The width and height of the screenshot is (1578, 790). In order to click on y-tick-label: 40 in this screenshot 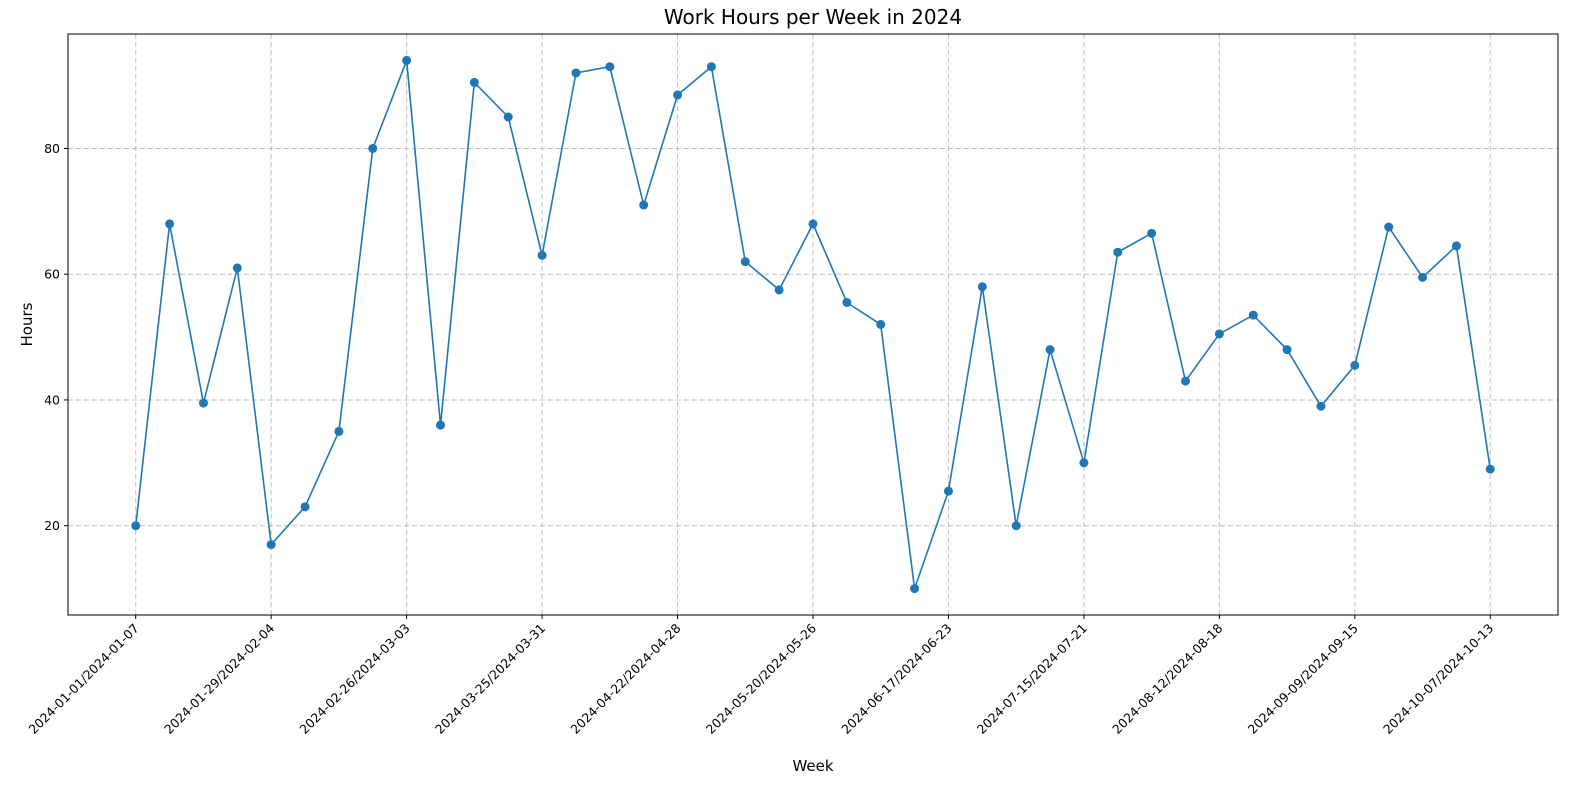, I will do `click(52, 399)`.